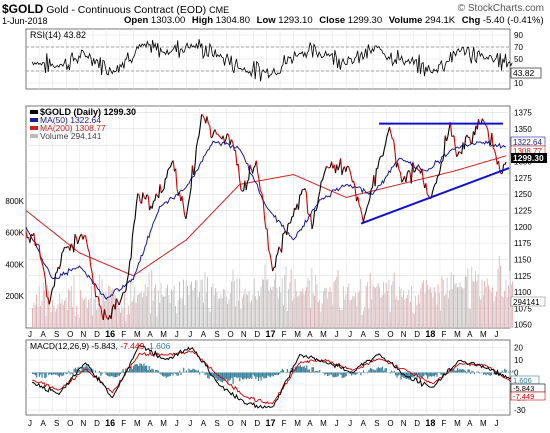 The image size is (550, 433). I want to click on month-tick-label: N, so click(244, 423).